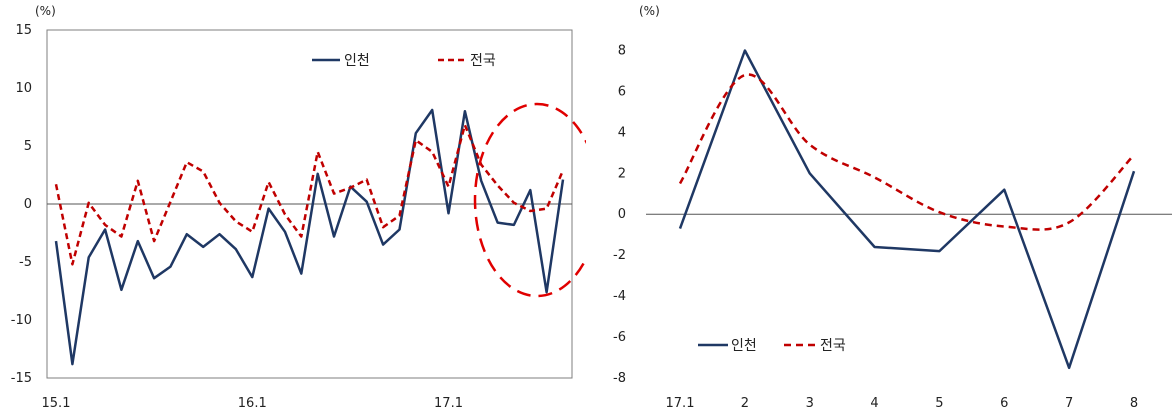  Describe the element at coordinates (745, 403) in the screenshot. I see `x-tick-label: 2` at that location.